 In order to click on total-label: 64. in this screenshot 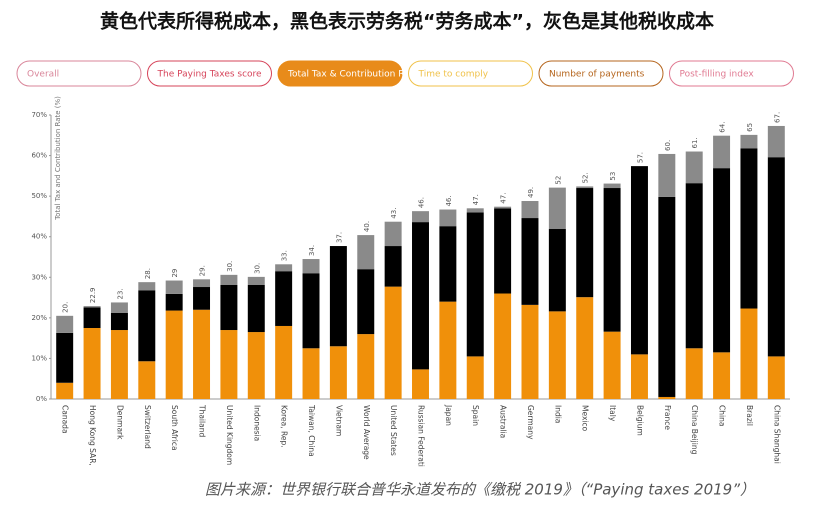, I will do `click(723, 127)`.